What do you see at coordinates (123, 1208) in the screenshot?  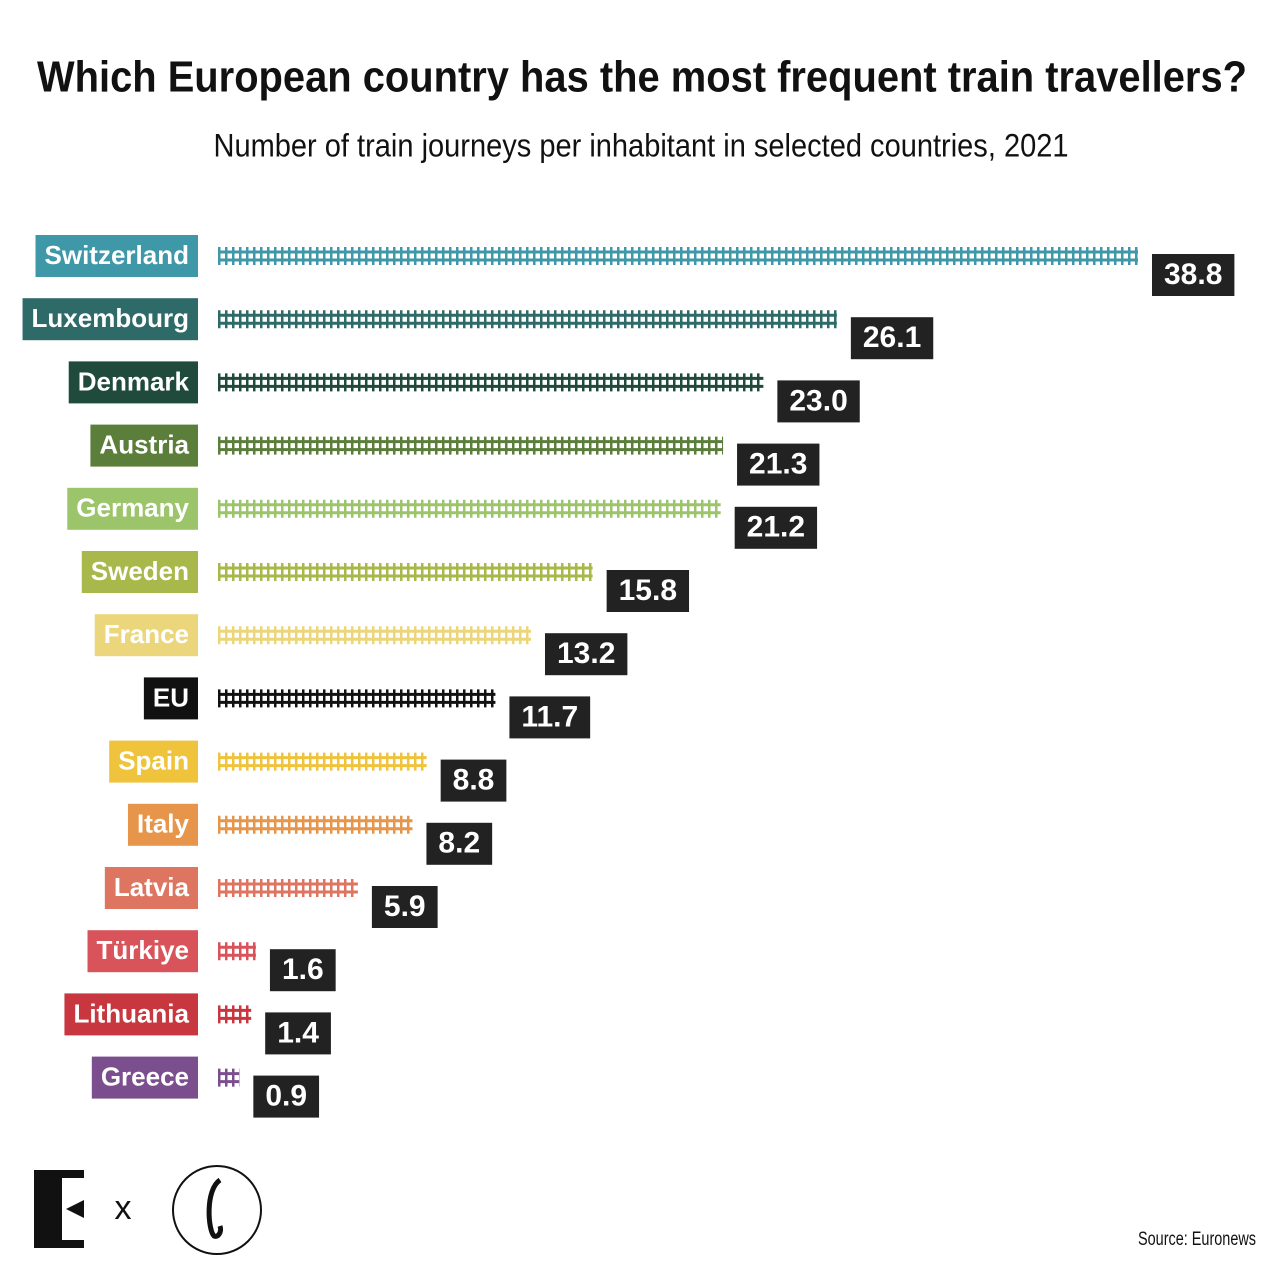 I see `branding-separator: x` at bounding box center [123, 1208].